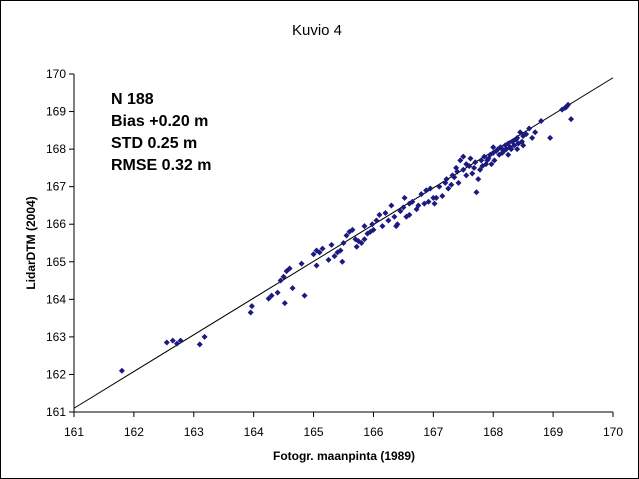  I want to click on x-tick-label: 161, so click(74, 432).